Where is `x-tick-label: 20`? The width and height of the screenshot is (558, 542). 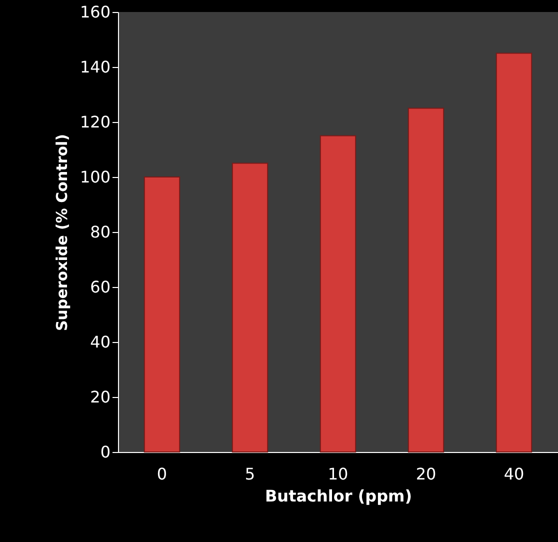
x-tick-label: 20 is located at coordinates (426, 474).